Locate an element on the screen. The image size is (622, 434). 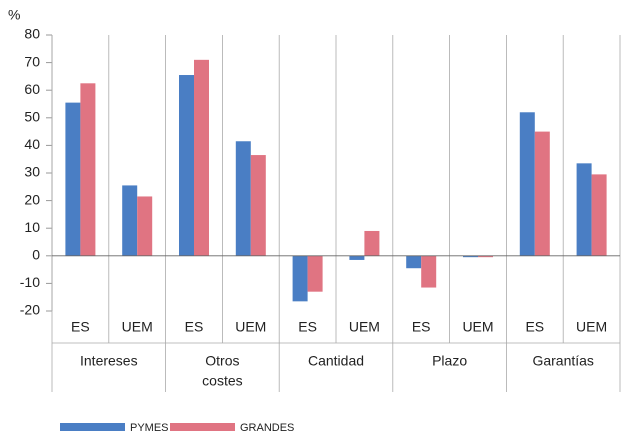
group-label: Cantidad is located at coordinates (336, 361).